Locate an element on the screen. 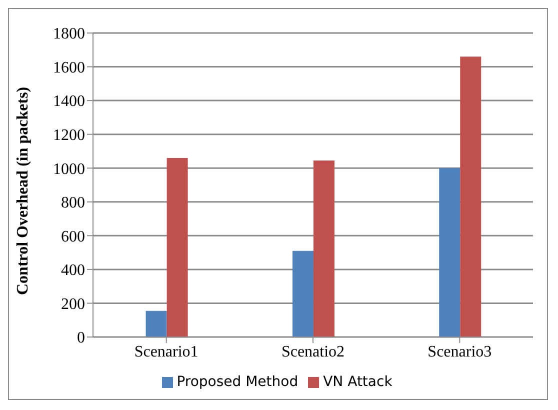 This screenshot has height=410, width=558. legend-label: VN Attack is located at coordinates (357, 382).